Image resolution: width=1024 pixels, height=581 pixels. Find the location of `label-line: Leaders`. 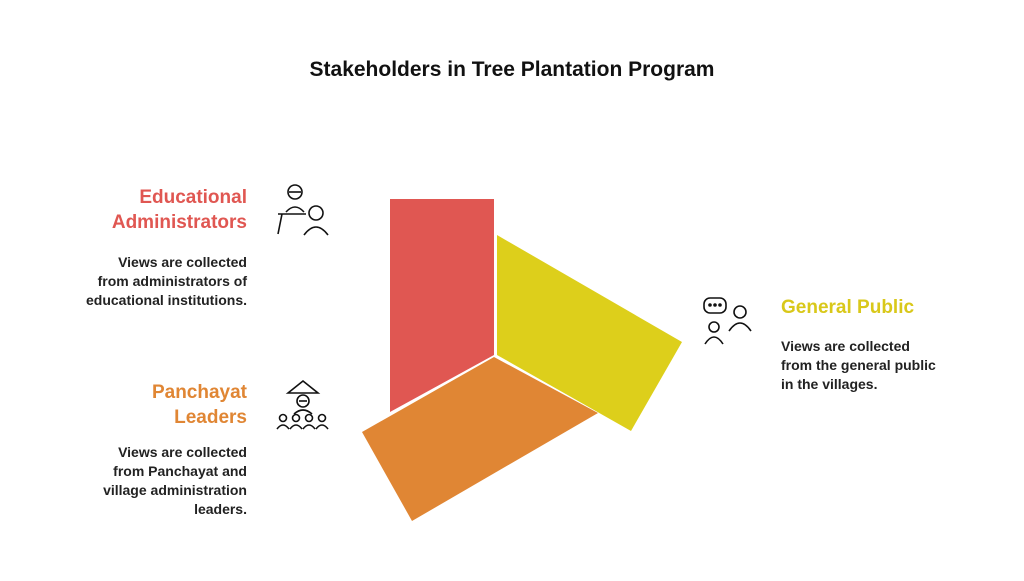

label-line: Leaders is located at coordinates (210, 417).